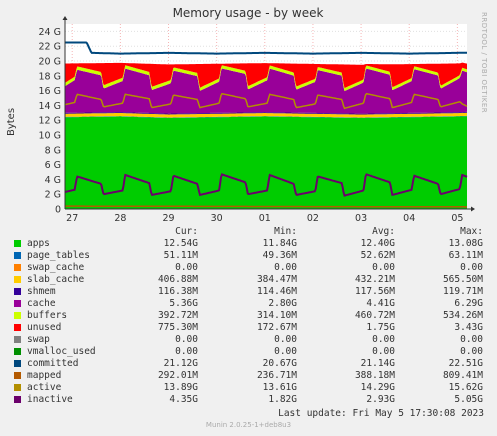 The image size is (497, 436). Describe the element at coordinates (468, 303) in the screenshot. I see `legend-max: 6.29G` at that location.